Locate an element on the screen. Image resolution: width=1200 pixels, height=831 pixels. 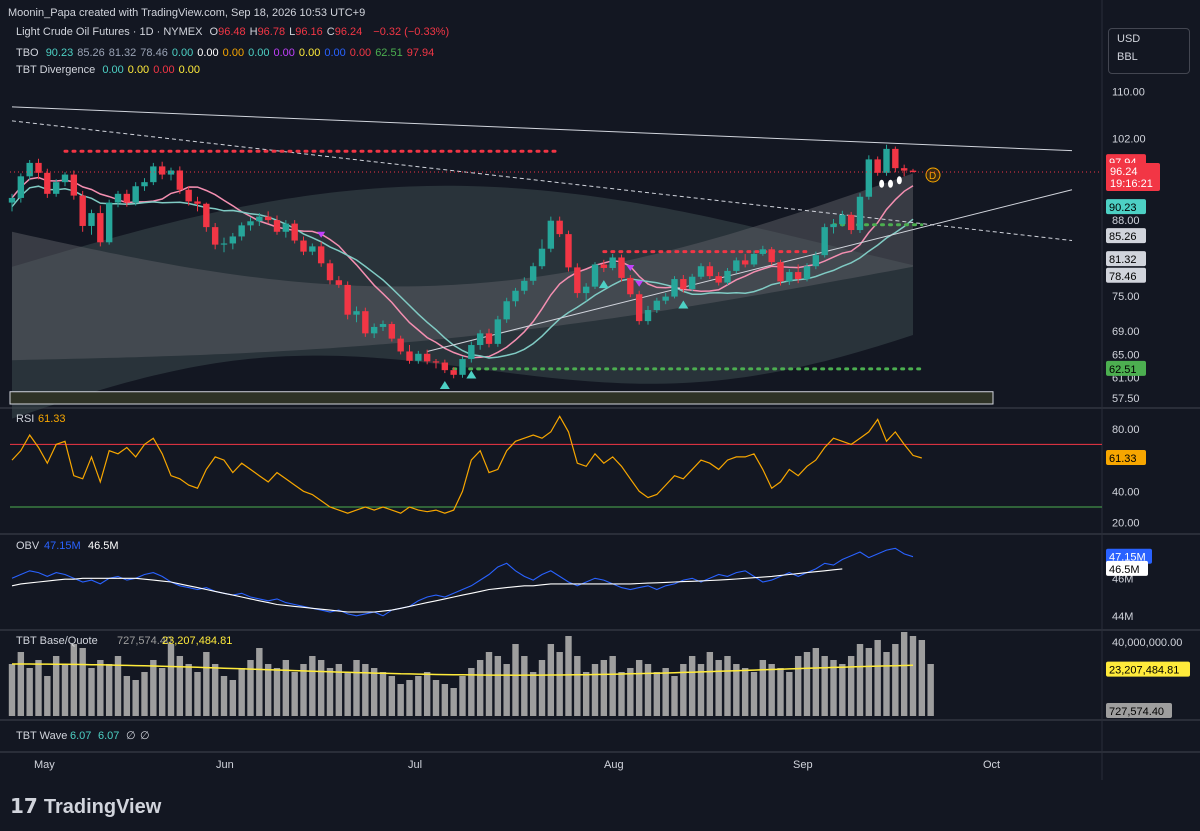
tbo-value-1: 85.26 is located at coordinates (91, 53).